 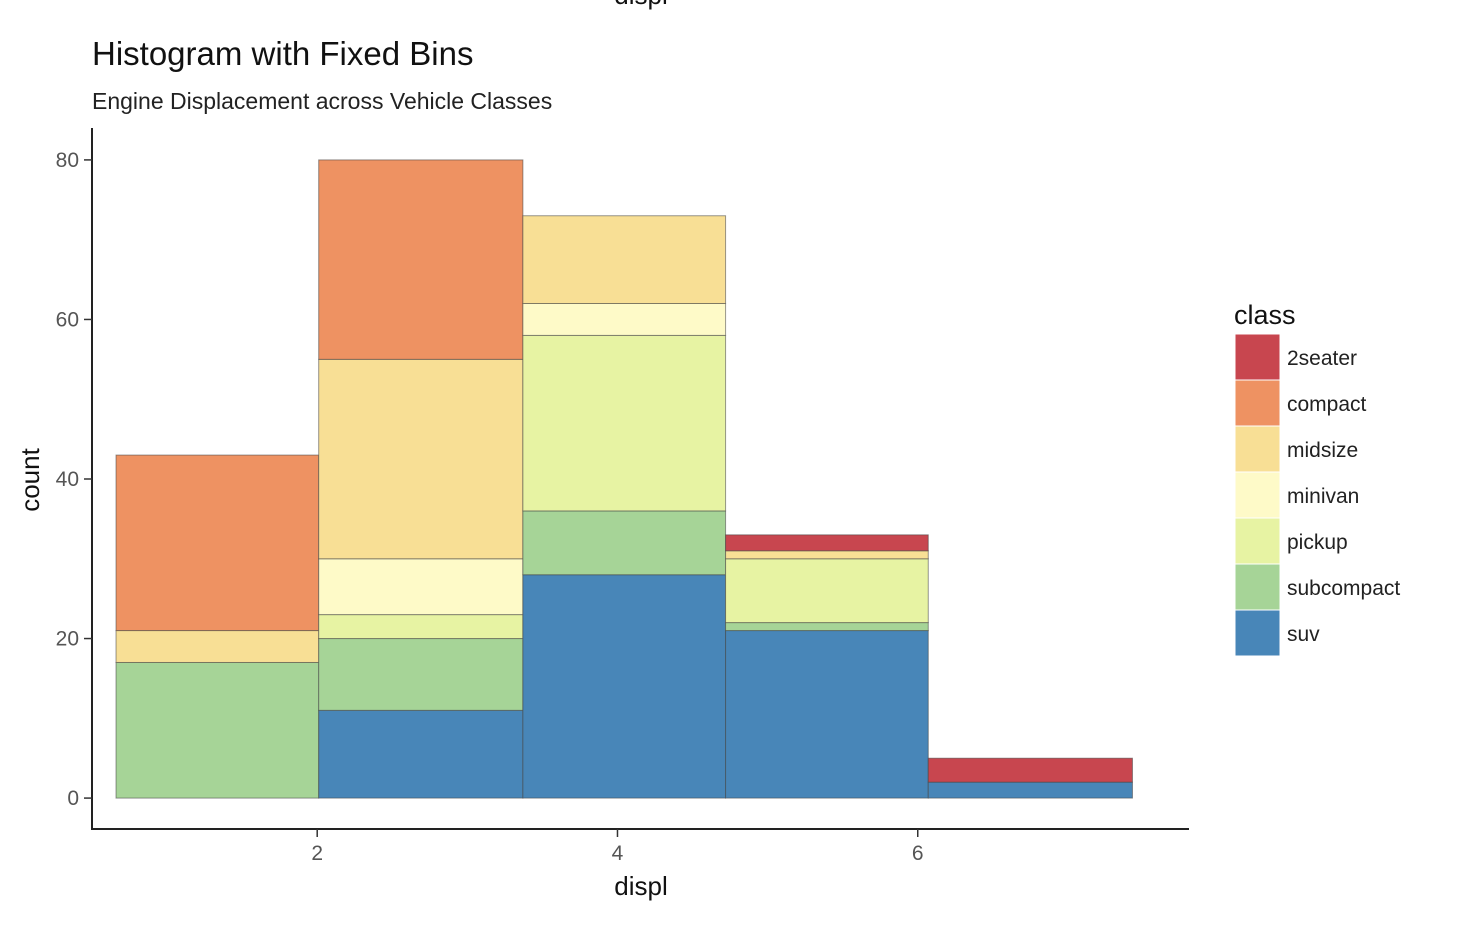 What do you see at coordinates (624, 423) in the screenshot?
I see `bar-bin3-pickup` at bounding box center [624, 423].